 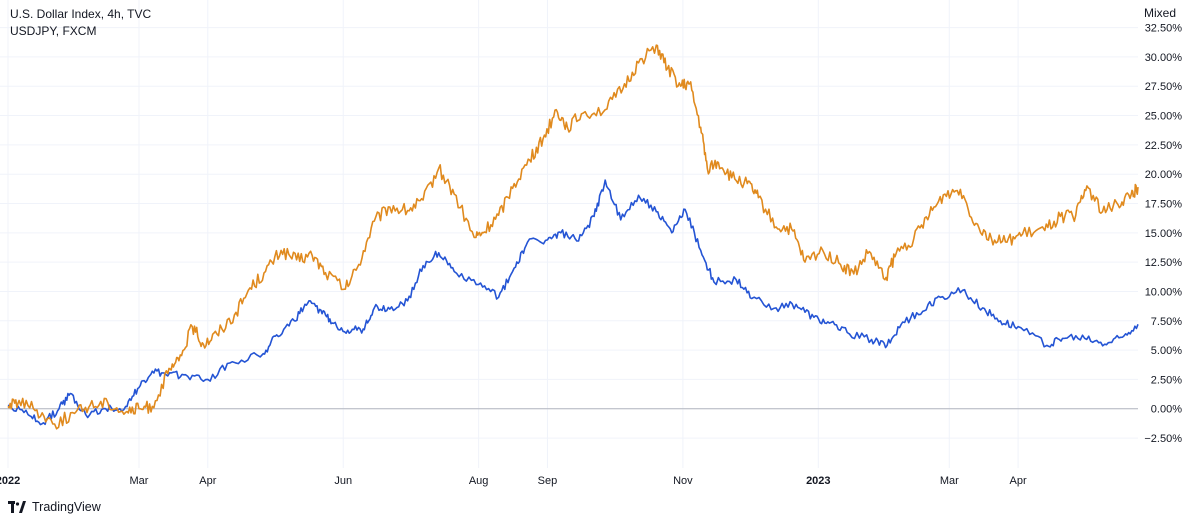 I want to click on y-tick-label: 0.00%, so click(x=1166, y=410).